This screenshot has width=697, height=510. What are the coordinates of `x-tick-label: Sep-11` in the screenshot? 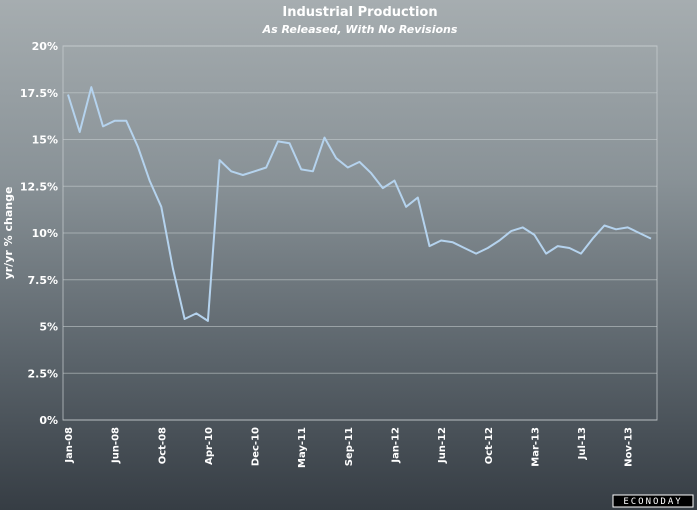 It's located at (349, 446).